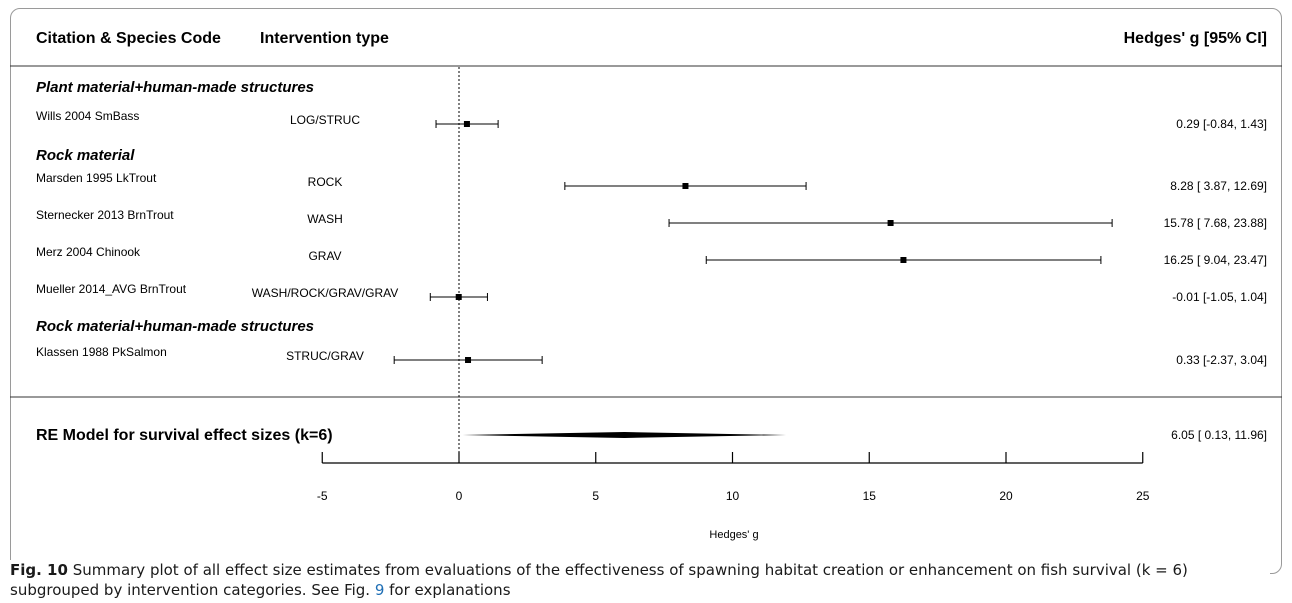 This screenshot has height=603, width=1292. Describe the element at coordinates (325, 293) in the screenshot. I see `intervention-label: WASH/ROCK/GRAV/GRAV` at that location.